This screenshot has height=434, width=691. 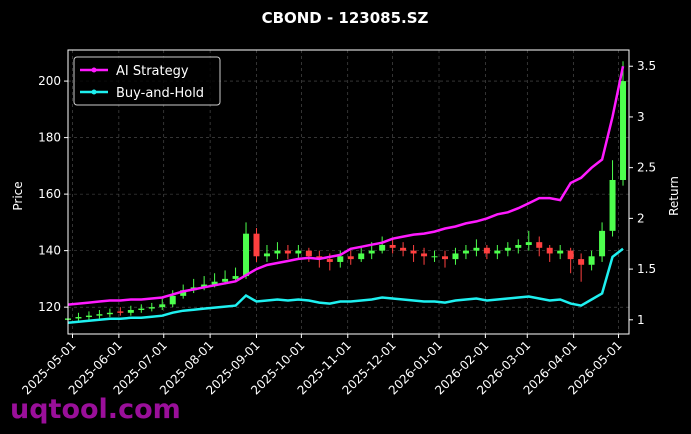 What do you see at coordinates (147, 81) in the screenshot?
I see `legend-box` at bounding box center [147, 81].